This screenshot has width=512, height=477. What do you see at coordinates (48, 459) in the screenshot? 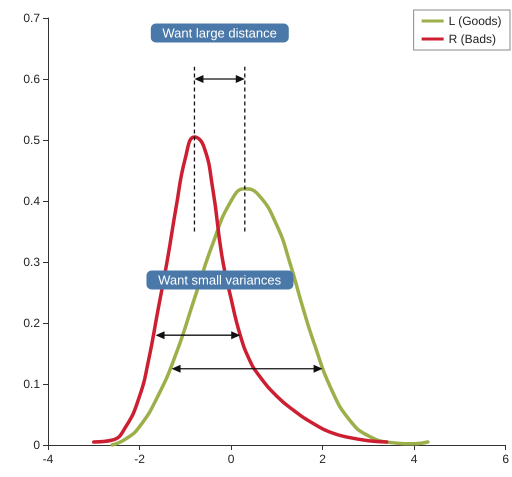
I see `x-tick-label: -4` at bounding box center [48, 459].